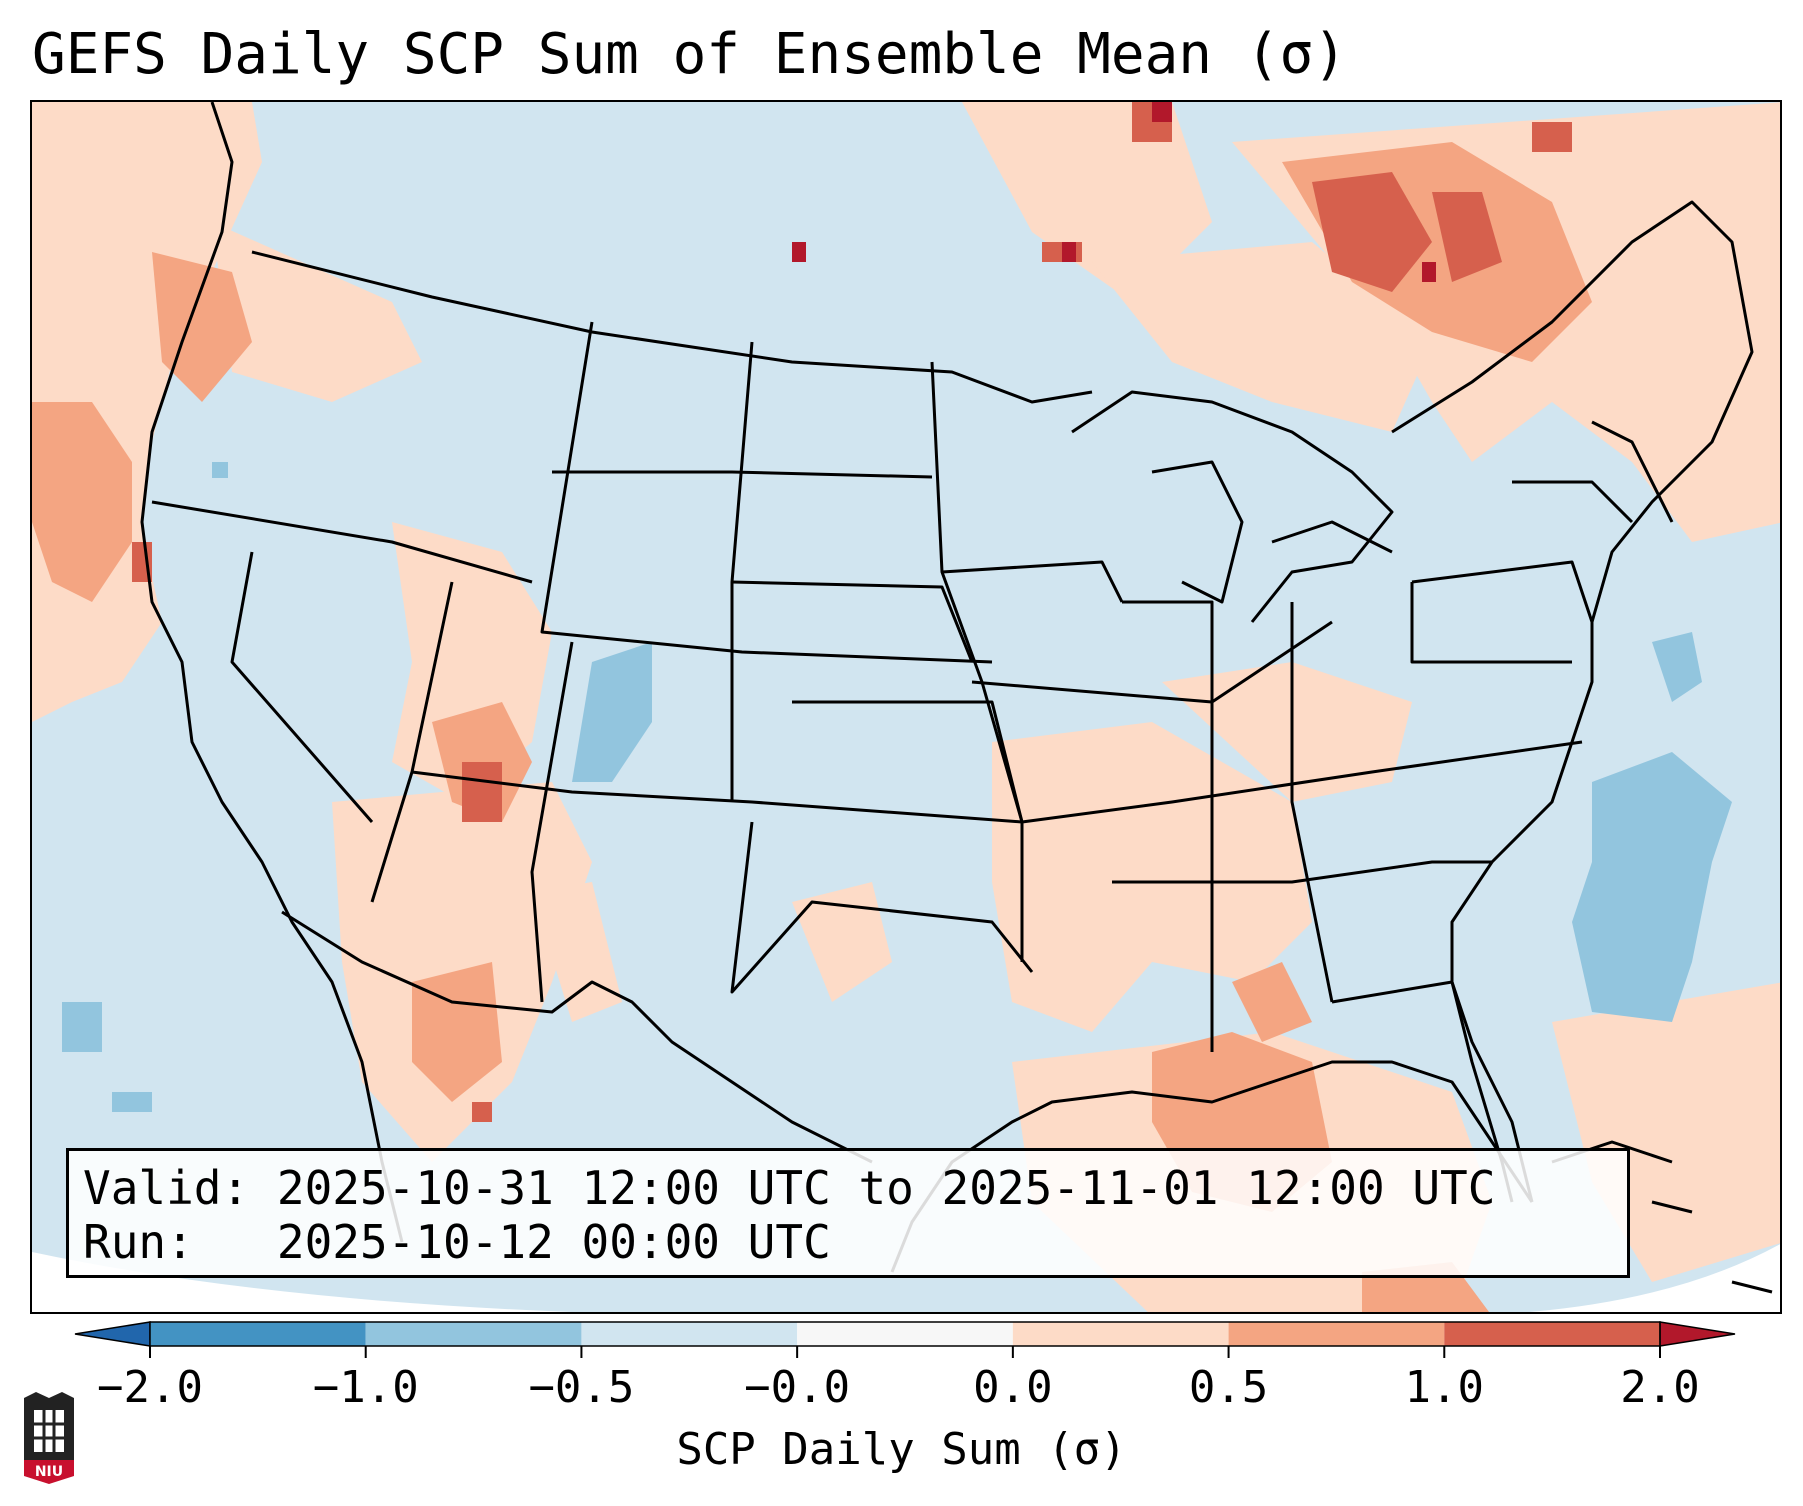 The height and width of the screenshot is (1506, 1803). Describe the element at coordinates (901, 1449) in the screenshot. I see `colorbar-label: SCP Daily Sum (σ)` at that location.